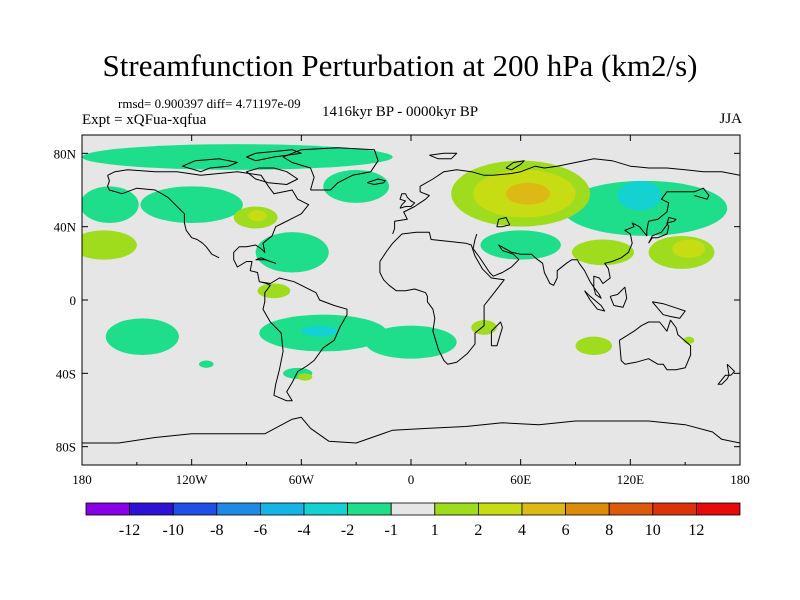 The height and width of the screenshot is (600, 800). Describe the element at coordinates (66, 447) in the screenshot. I see `y-tick-label: 80S` at that location.